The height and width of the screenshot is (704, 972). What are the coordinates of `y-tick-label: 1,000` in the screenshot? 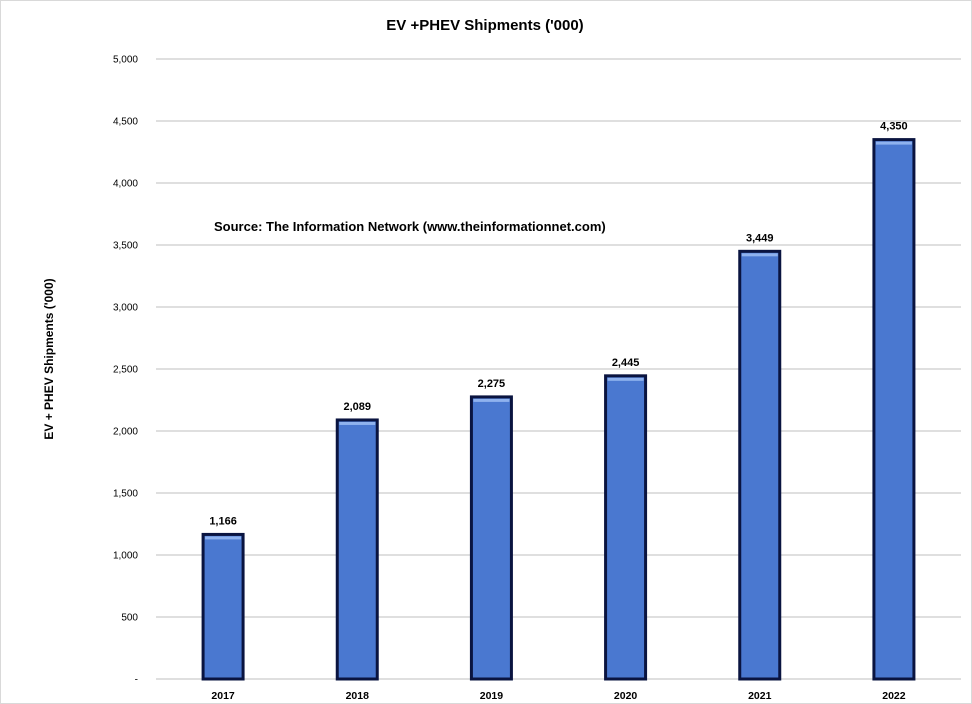 It's located at (125, 556).